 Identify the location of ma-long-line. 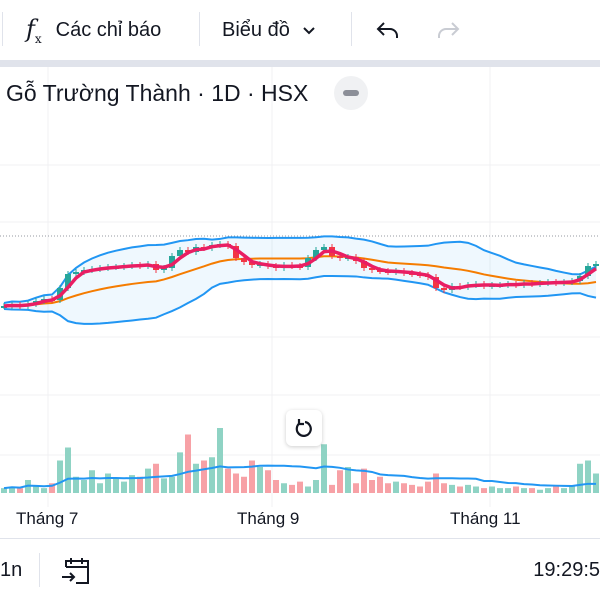
(300, 281).